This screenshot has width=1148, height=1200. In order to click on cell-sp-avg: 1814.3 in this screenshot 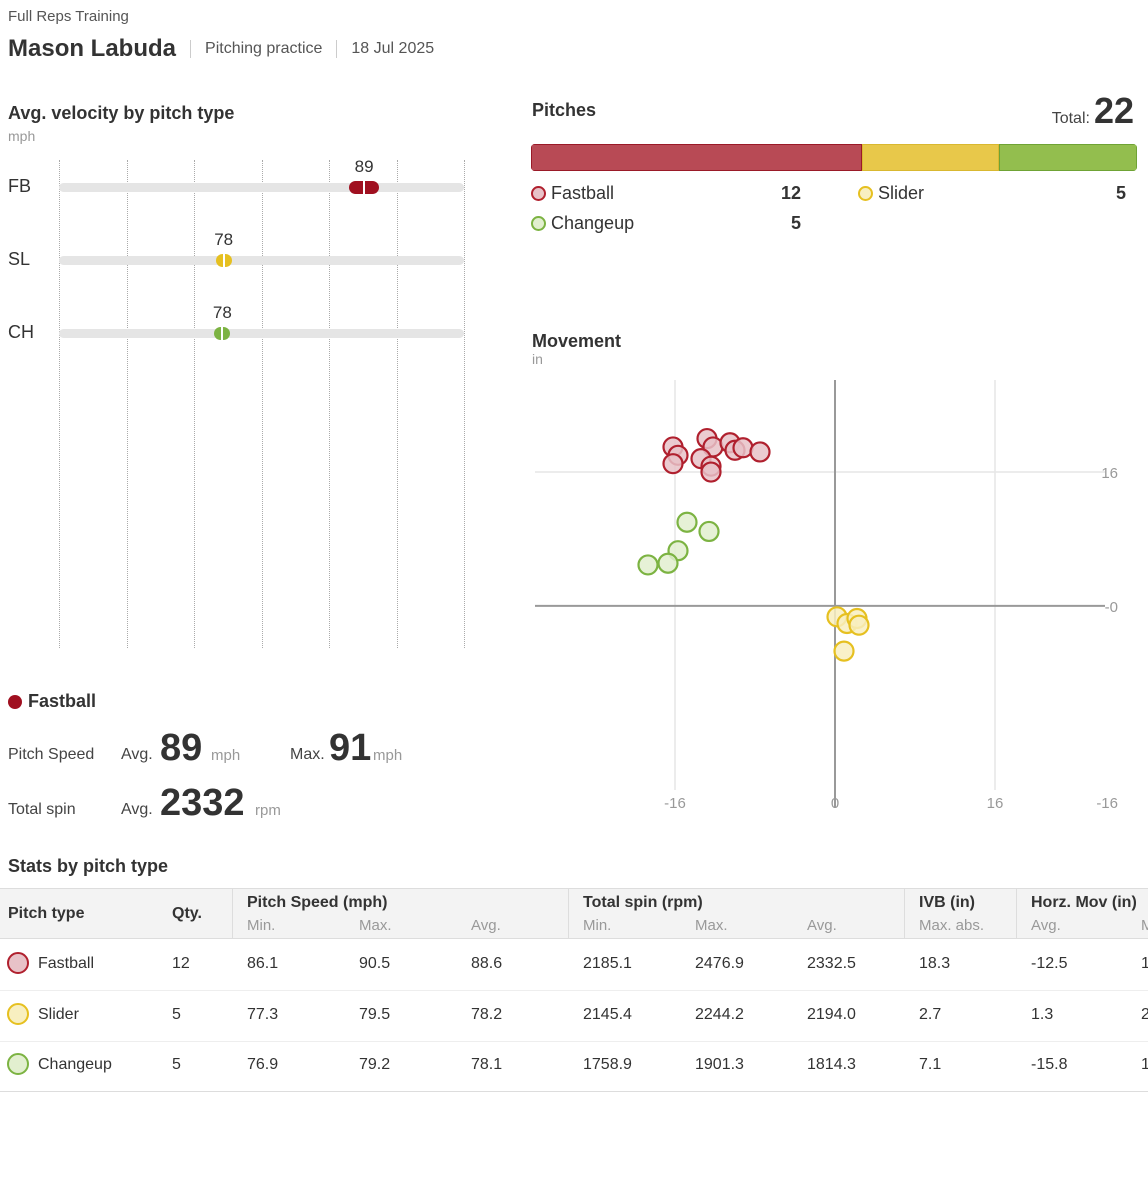, I will do `click(831, 1064)`.